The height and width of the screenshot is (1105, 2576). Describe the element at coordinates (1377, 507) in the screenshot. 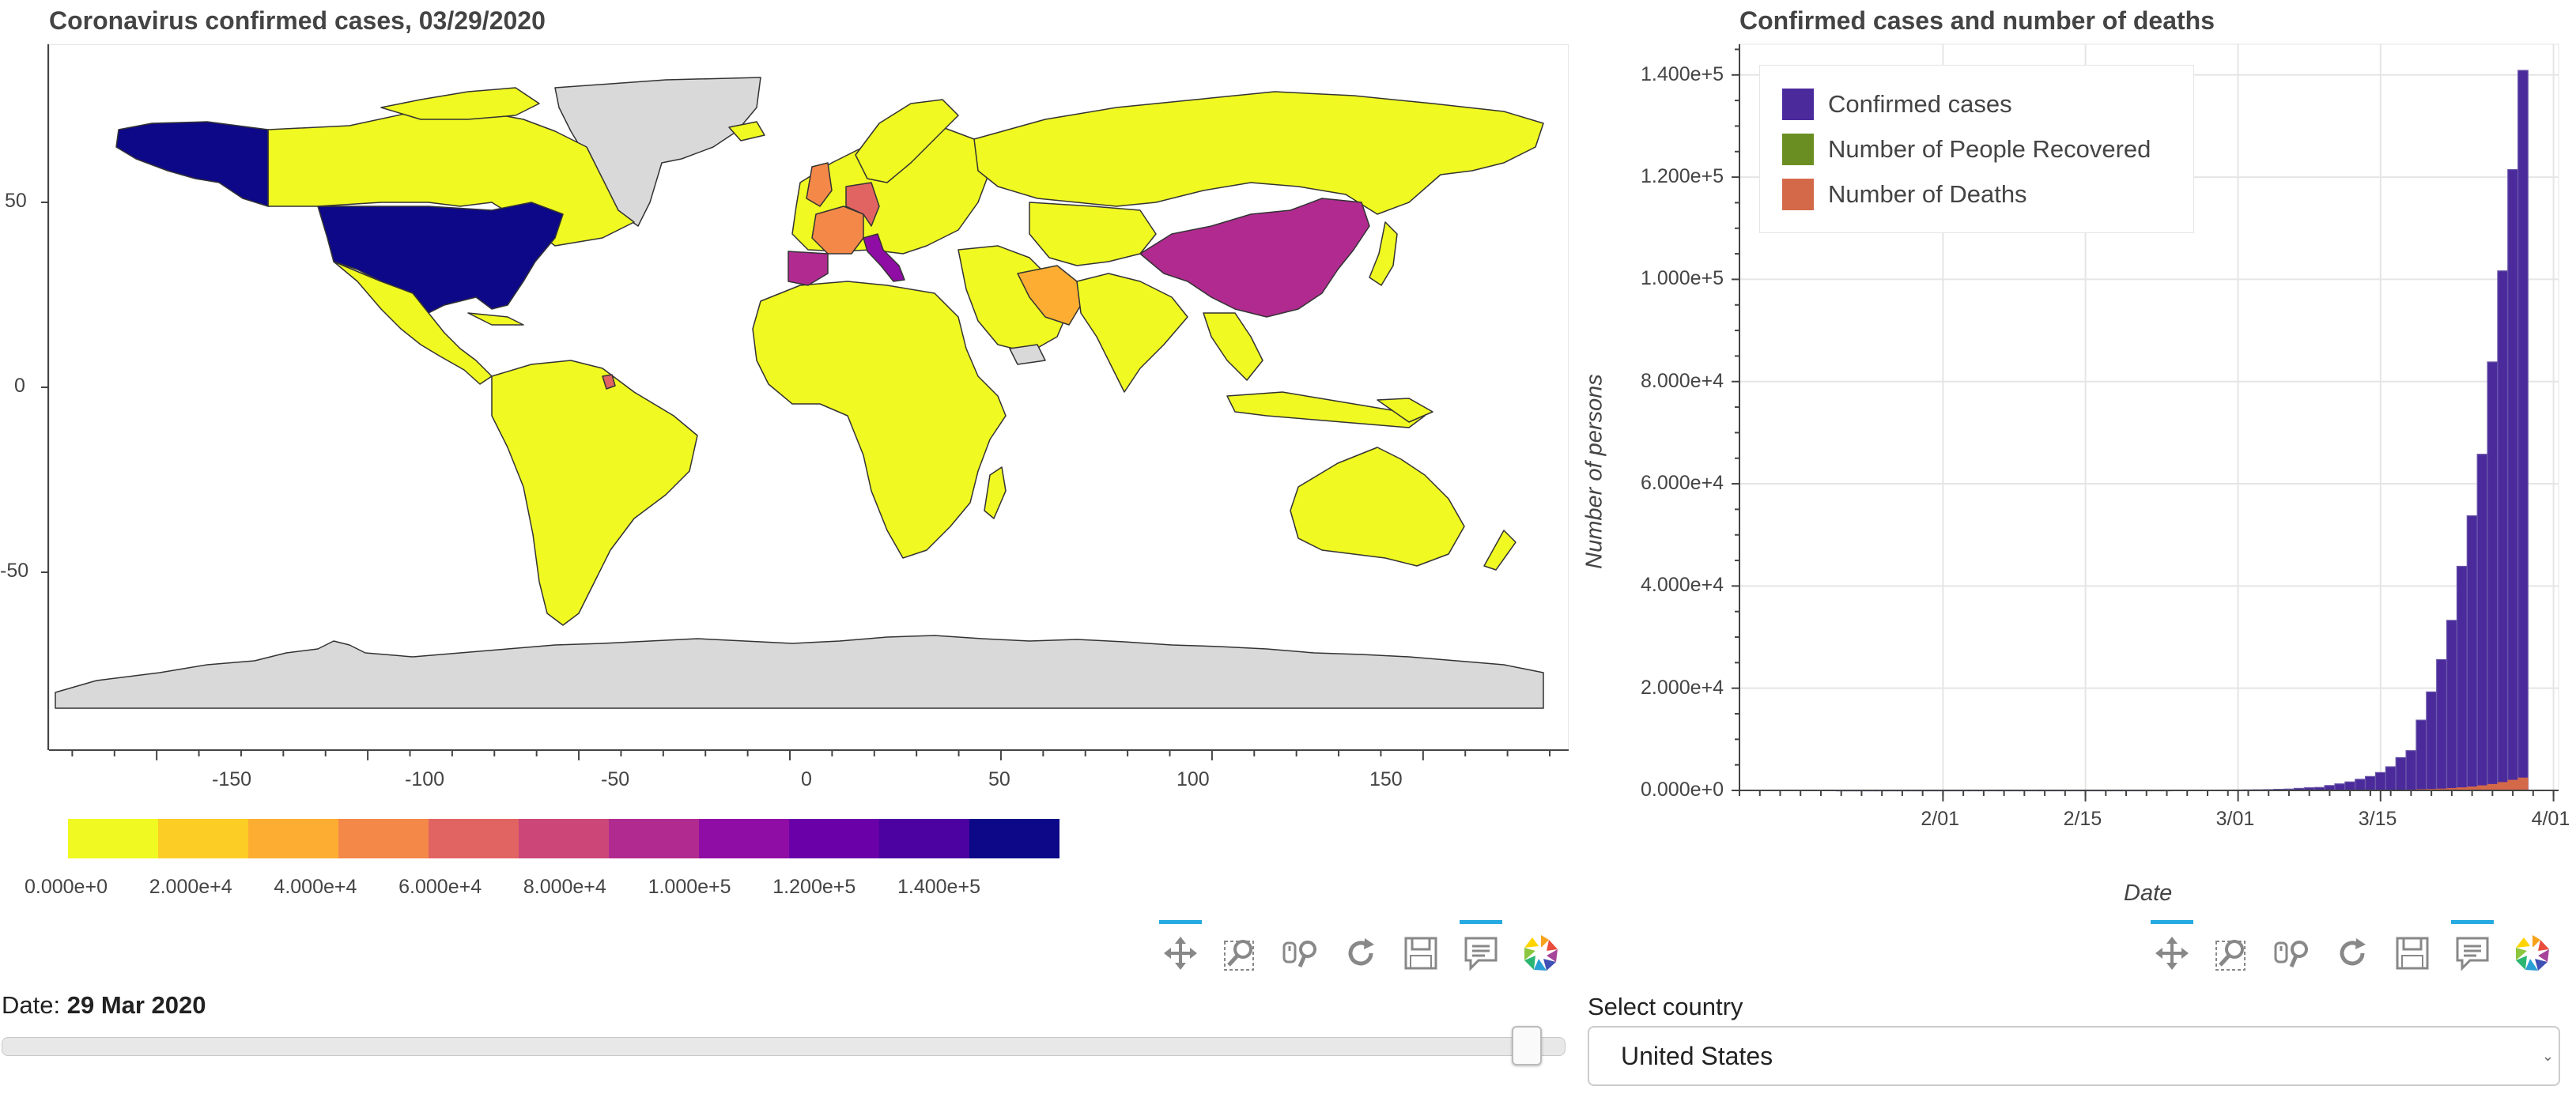

I see `country-australia` at that location.